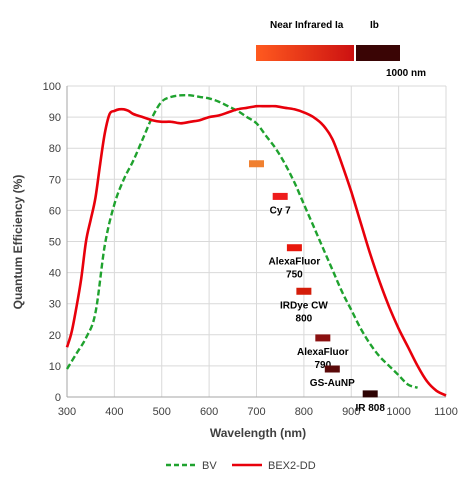  What do you see at coordinates (55, 367) in the screenshot?
I see `y-tick-label: 10` at bounding box center [55, 367].